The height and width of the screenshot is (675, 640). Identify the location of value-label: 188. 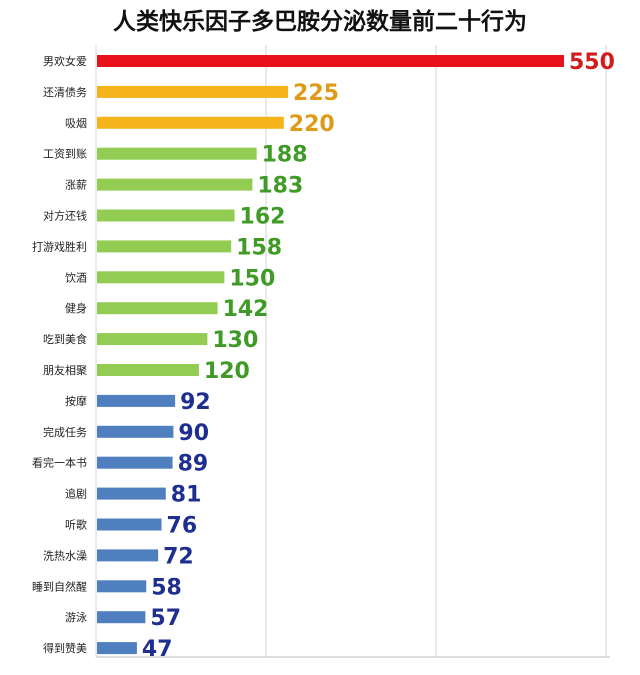
(285, 155).